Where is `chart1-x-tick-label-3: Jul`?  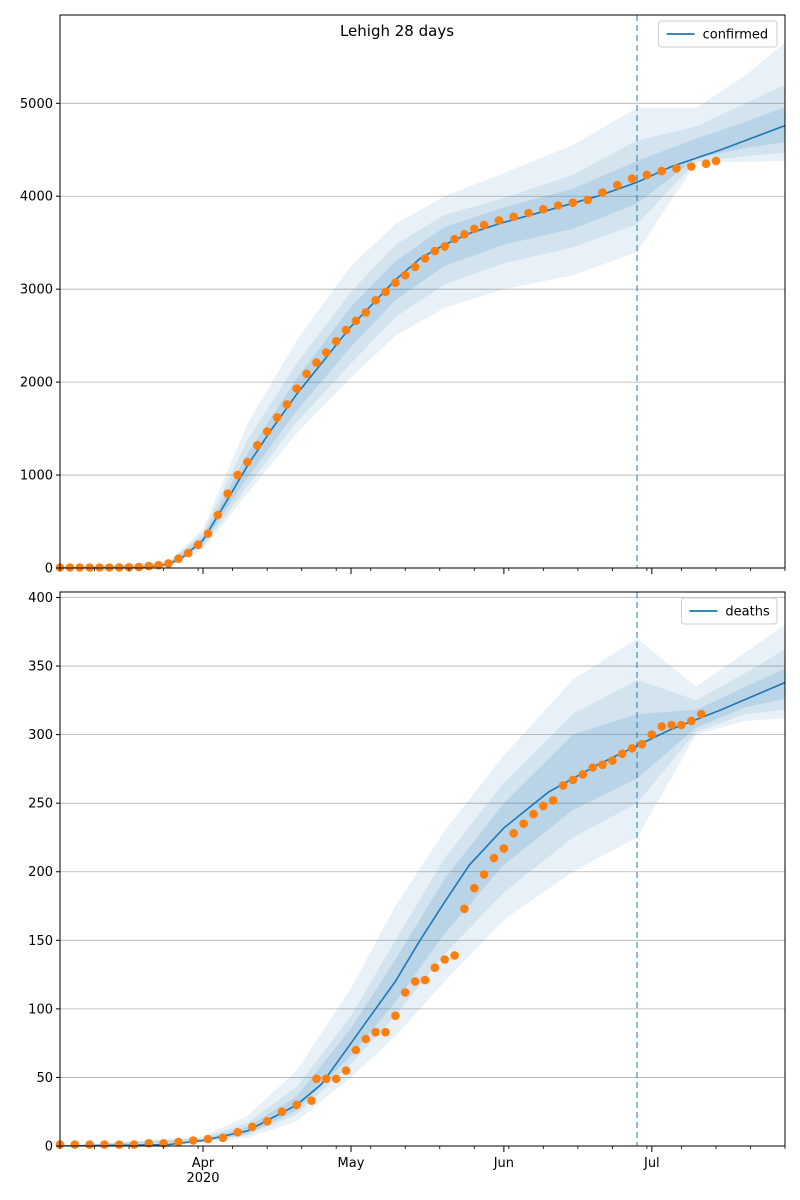 chart1-x-tick-label-3: Jul is located at coordinates (651, 1163).